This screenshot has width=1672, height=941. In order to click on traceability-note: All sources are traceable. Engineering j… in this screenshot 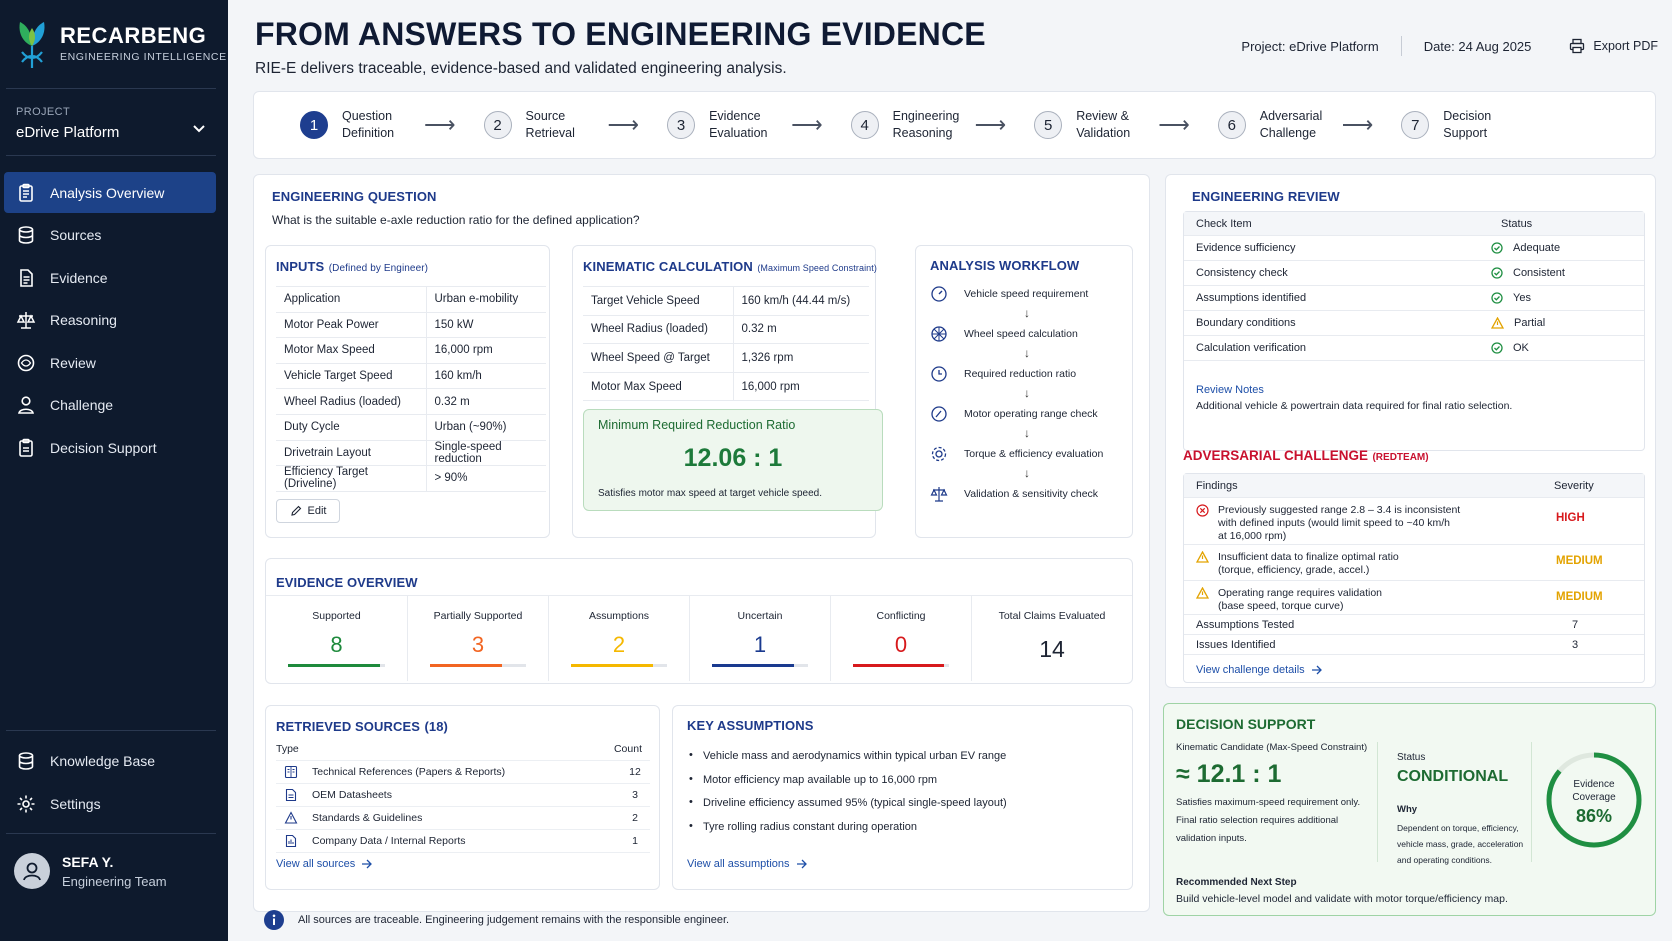, I will do `click(496, 920)`.